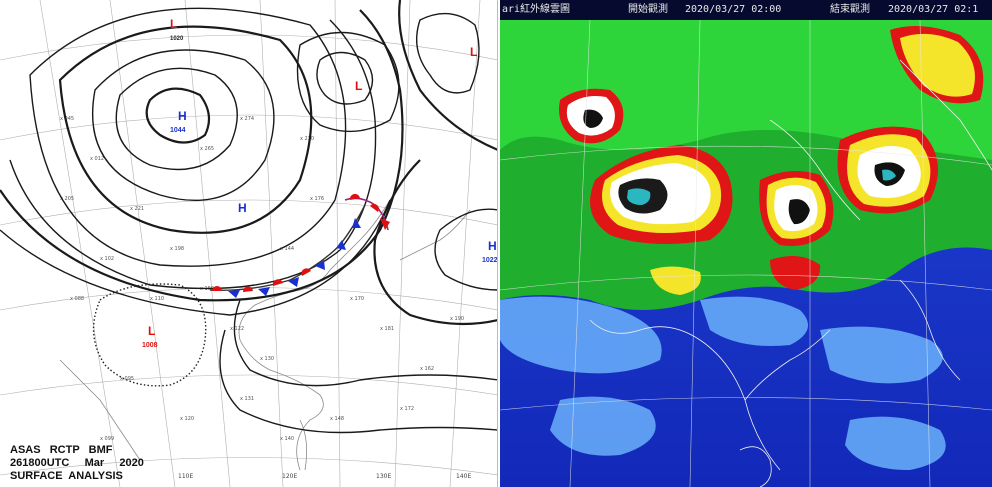 The width and height of the screenshot is (992, 487). I want to click on cloud-cluster-northeast, so click(887, 170).